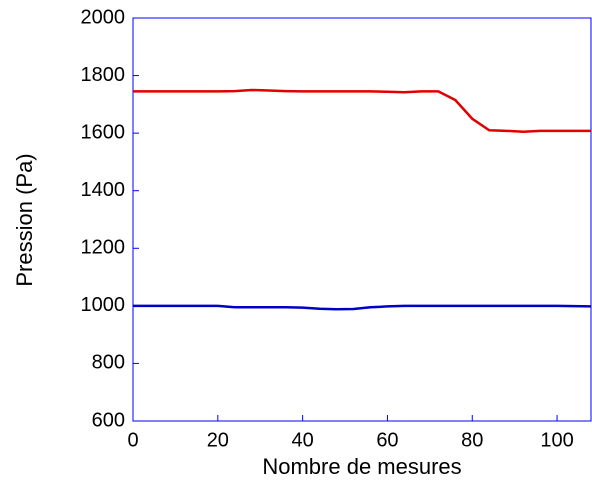 The image size is (592, 490). Describe the element at coordinates (218, 440) in the screenshot. I see `x-tick-label: 20` at that location.